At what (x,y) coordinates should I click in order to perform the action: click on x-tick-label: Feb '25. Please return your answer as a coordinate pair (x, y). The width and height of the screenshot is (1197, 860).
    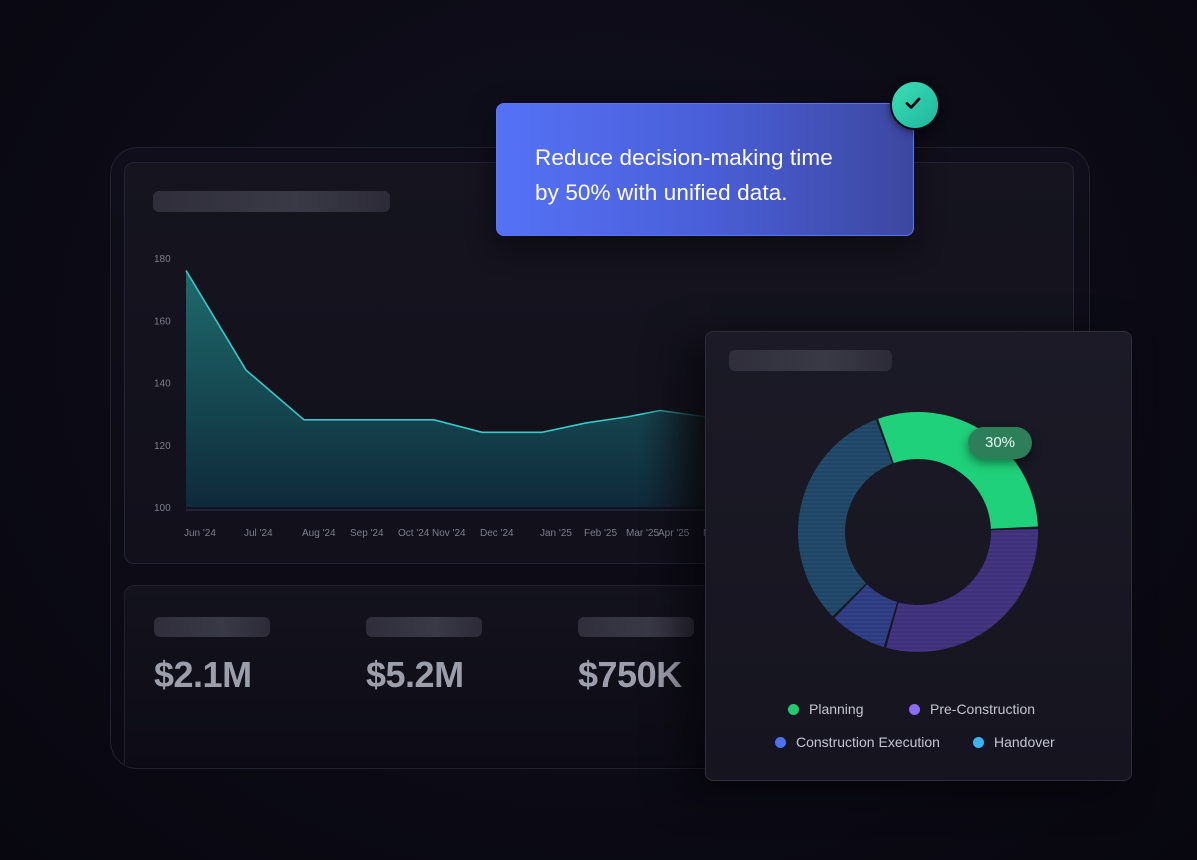
    Looking at the image, I should click on (600, 533).